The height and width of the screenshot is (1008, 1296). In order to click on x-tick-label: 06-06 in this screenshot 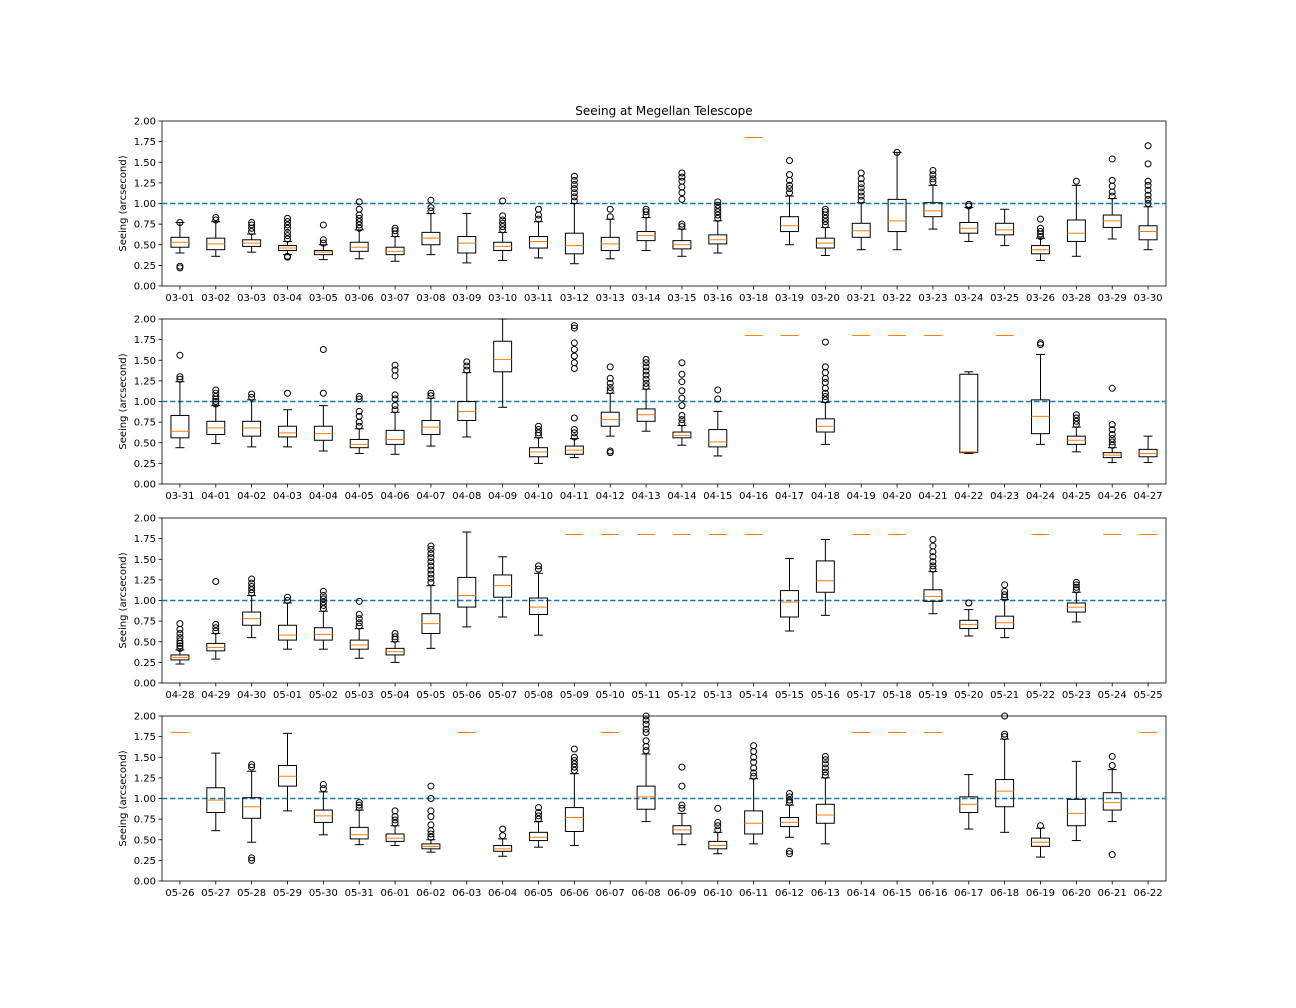, I will do `click(574, 893)`.